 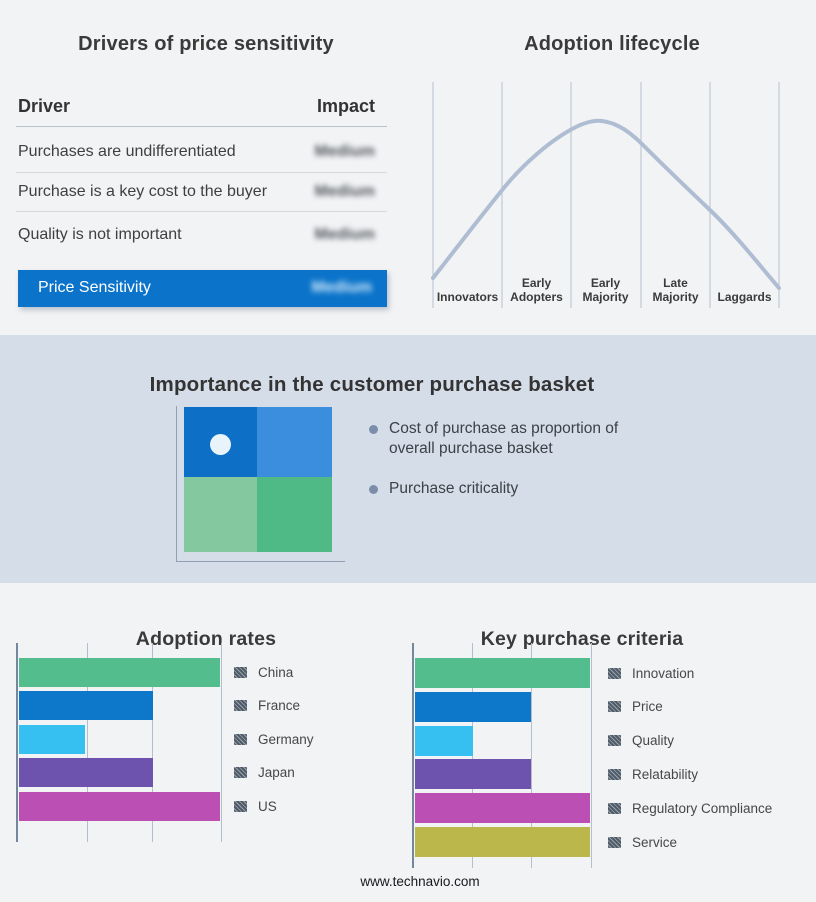 What do you see at coordinates (605, 290) in the screenshot?
I see `stage-label-early-majority: Early Majority` at bounding box center [605, 290].